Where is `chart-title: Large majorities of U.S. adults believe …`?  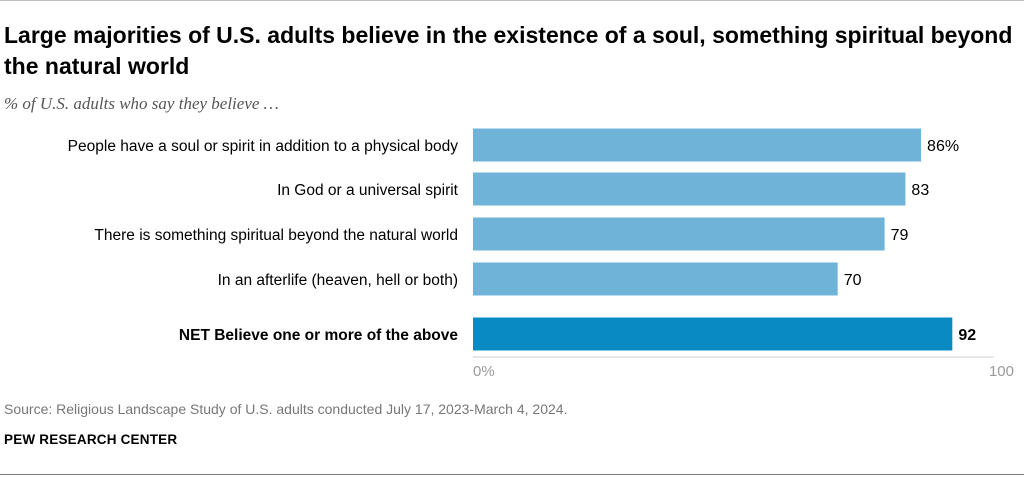 chart-title: Large majorities of U.S. adults believe … is located at coordinates (508, 50).